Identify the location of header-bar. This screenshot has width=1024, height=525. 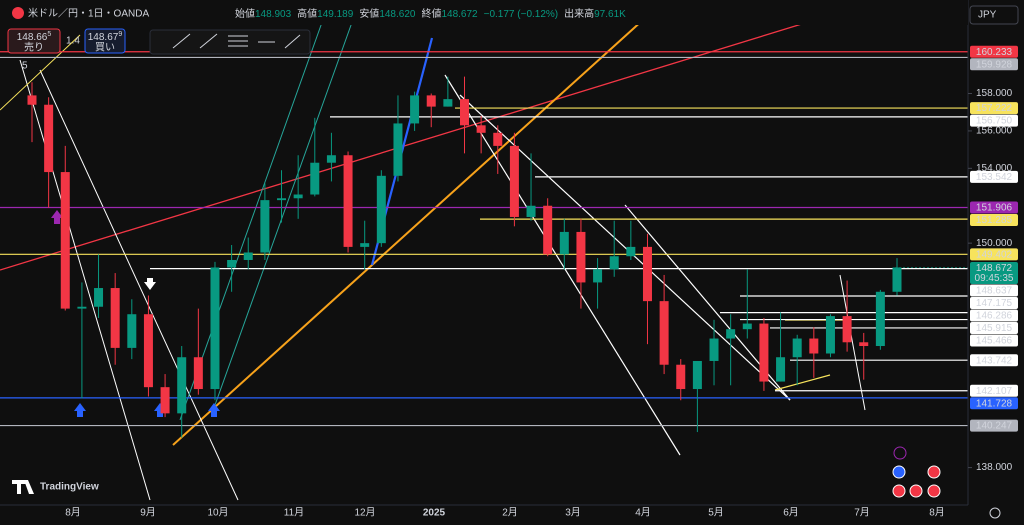
(484, 12).